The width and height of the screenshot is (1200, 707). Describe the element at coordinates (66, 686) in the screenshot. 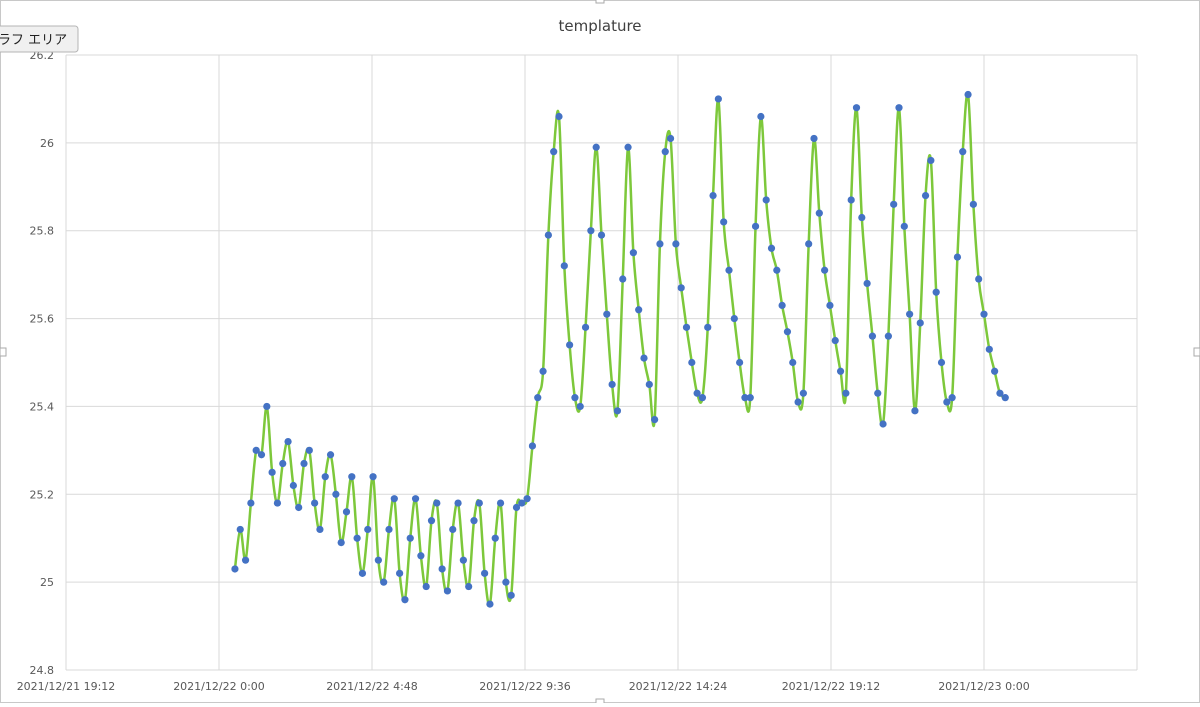

I see `x-tick-label: 2021/12/21 19:12` at that location.